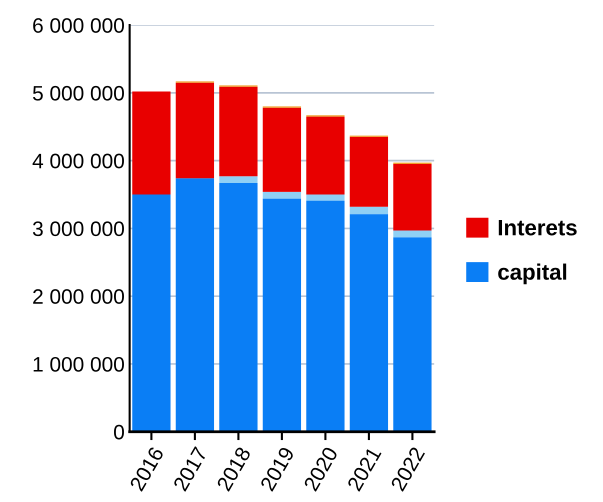  What do you see at coordinates (78, 228) in the screenshot?
I see `y-tick-label: 3 000 000` at bounding box center [78, 228].